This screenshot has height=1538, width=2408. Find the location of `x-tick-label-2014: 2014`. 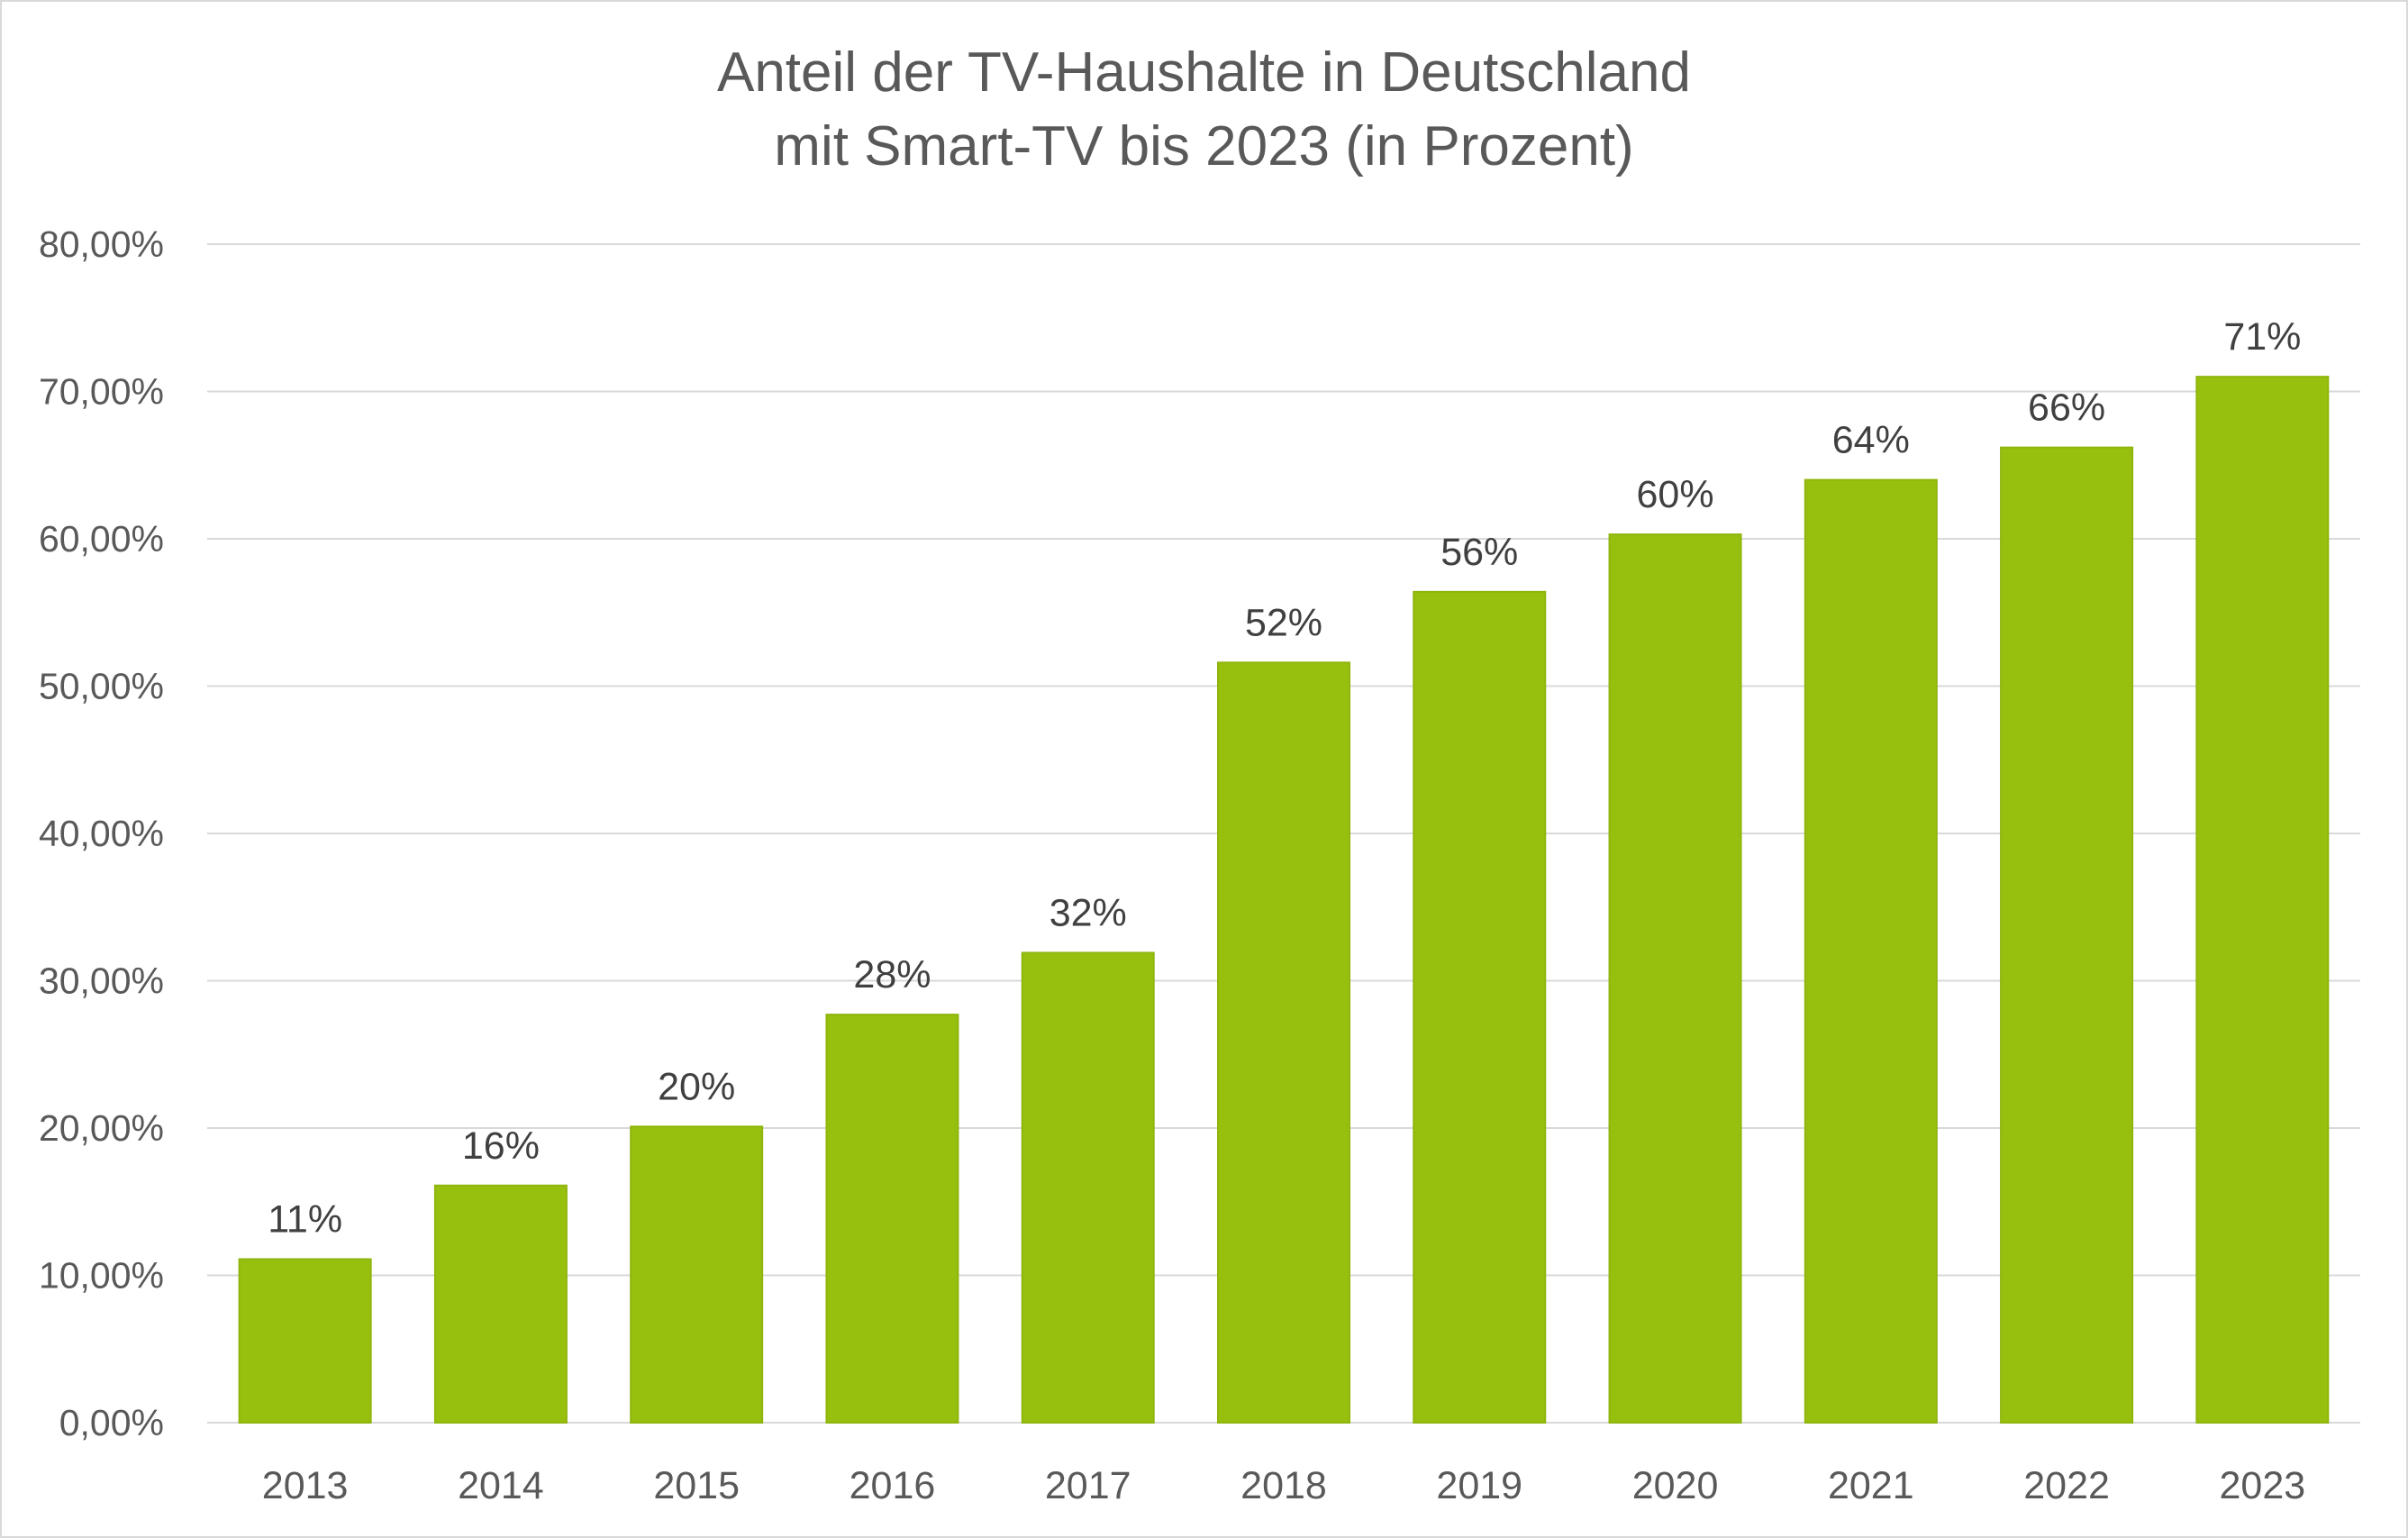

x-tick-label-2014: 2014 is located at coordinates (501, 1485).